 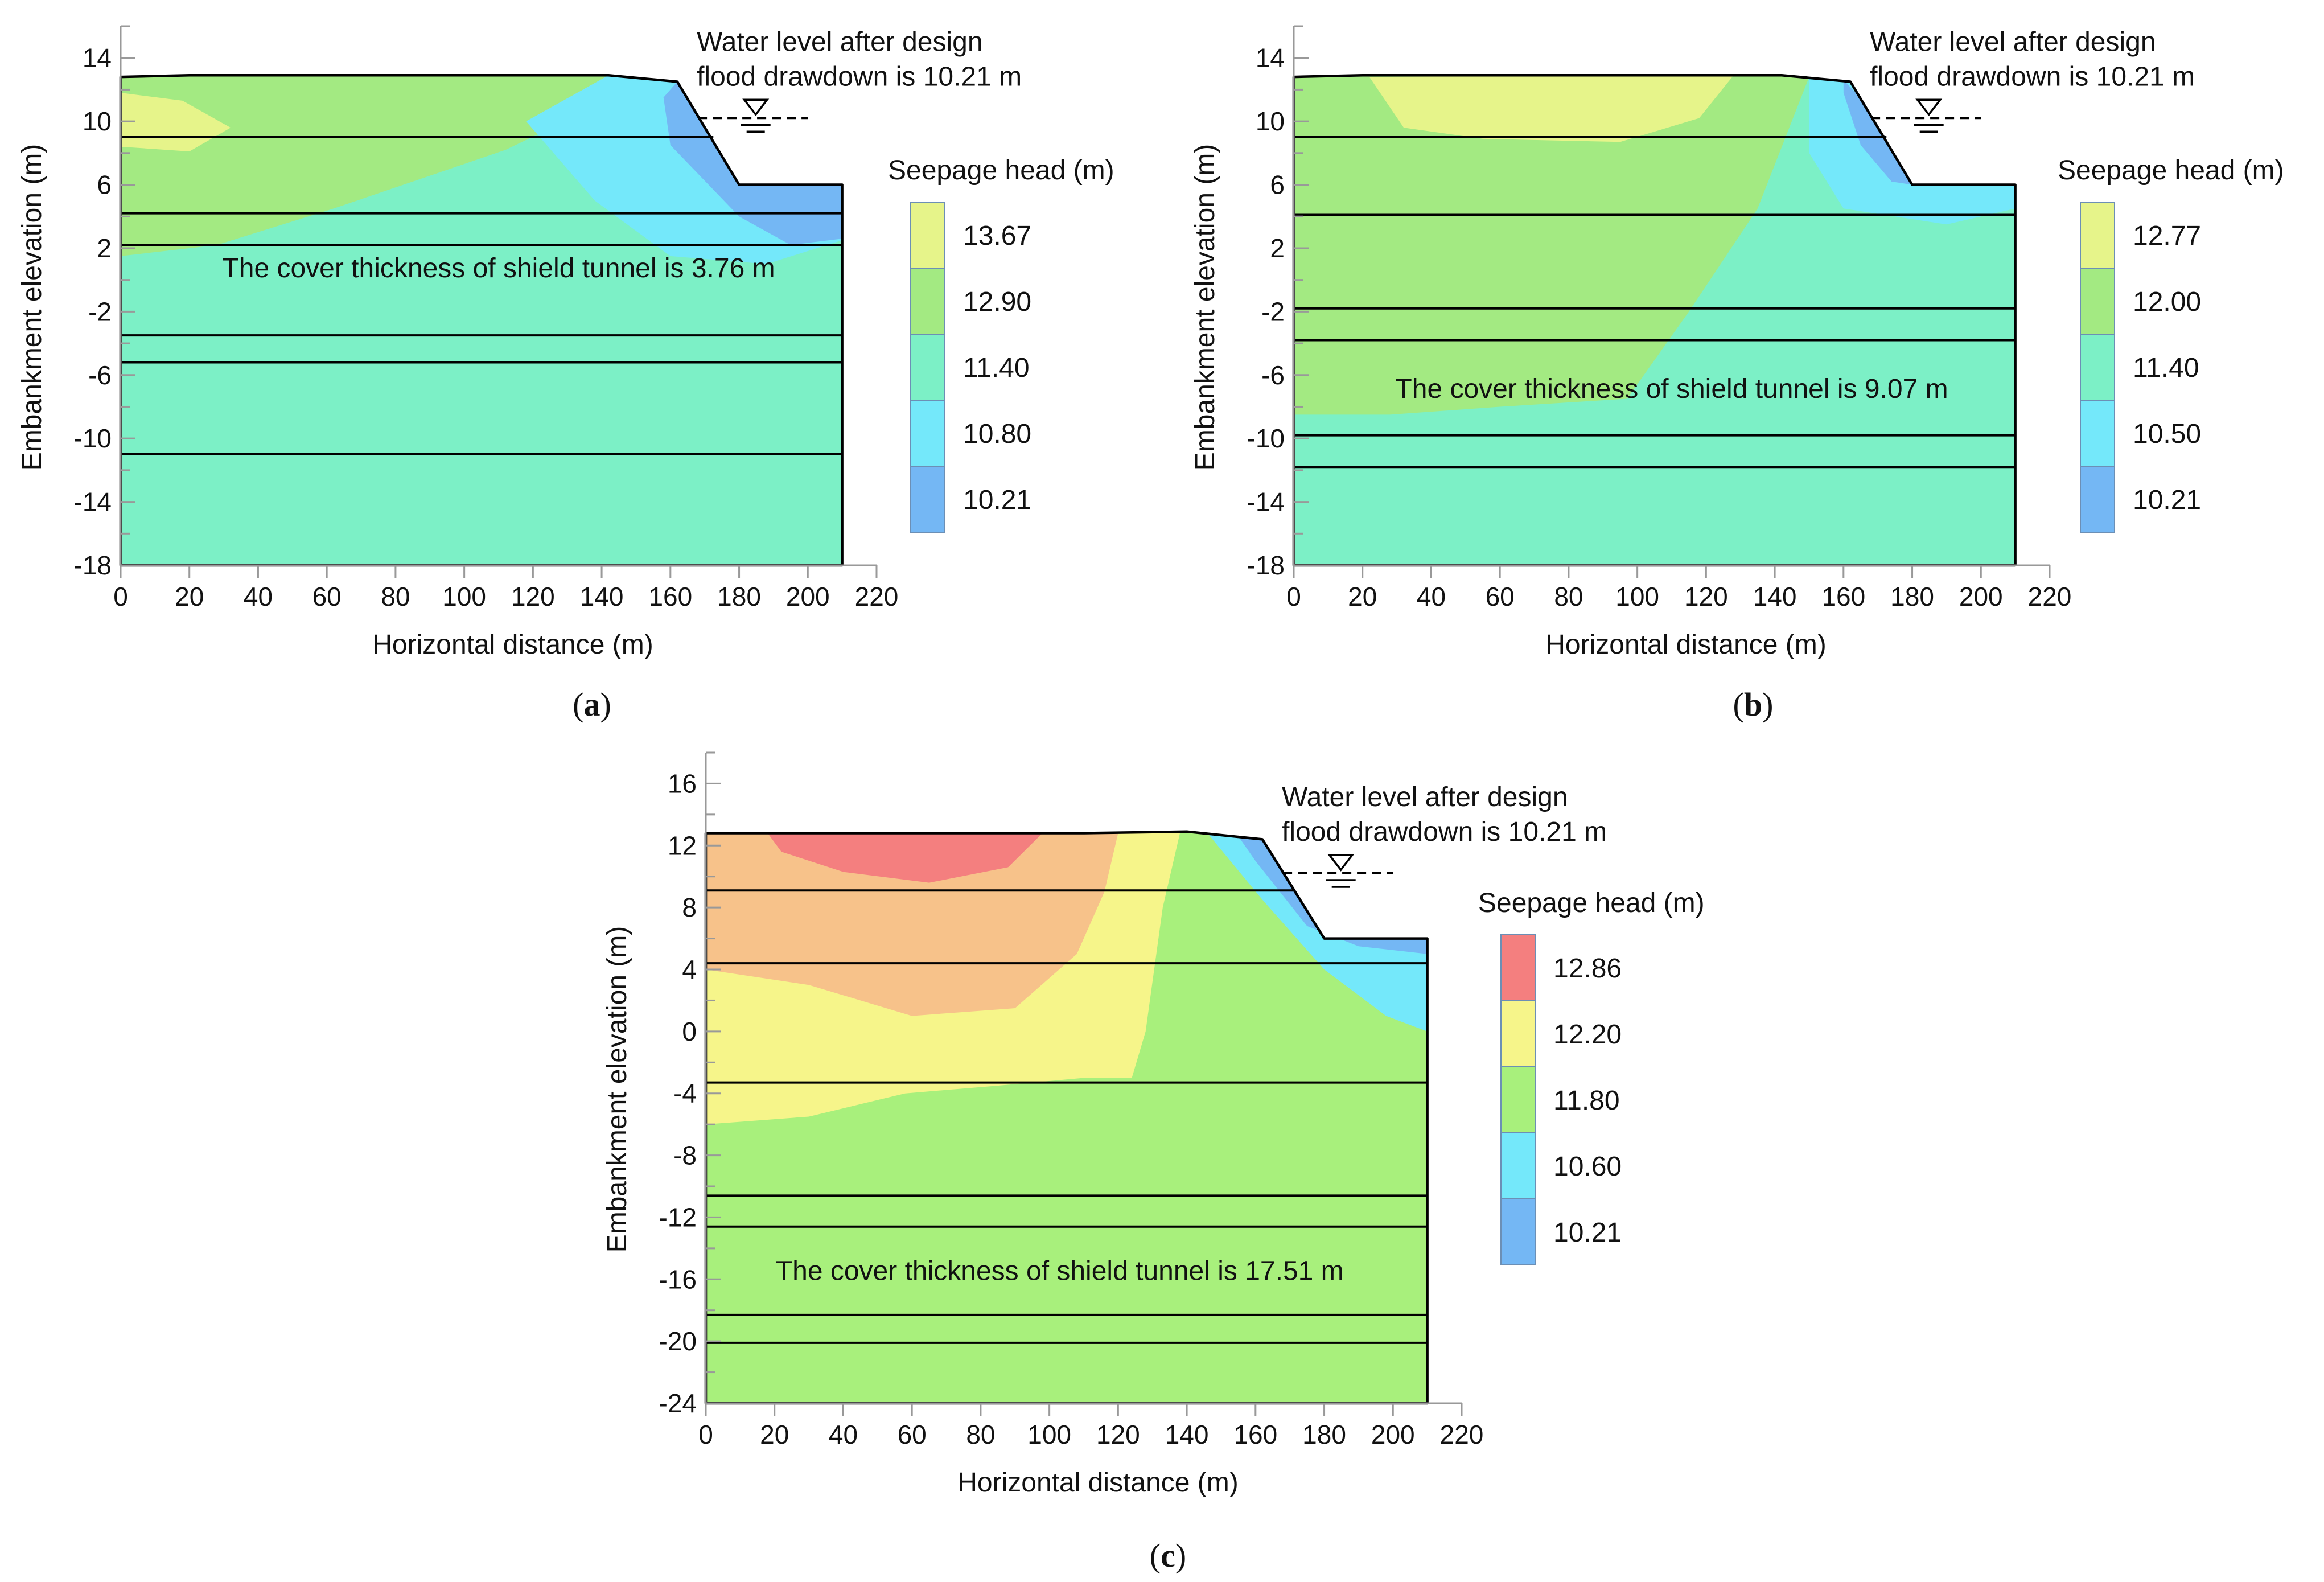 I want to click on y-tick-label: -4, so click(x=685, y=1093).